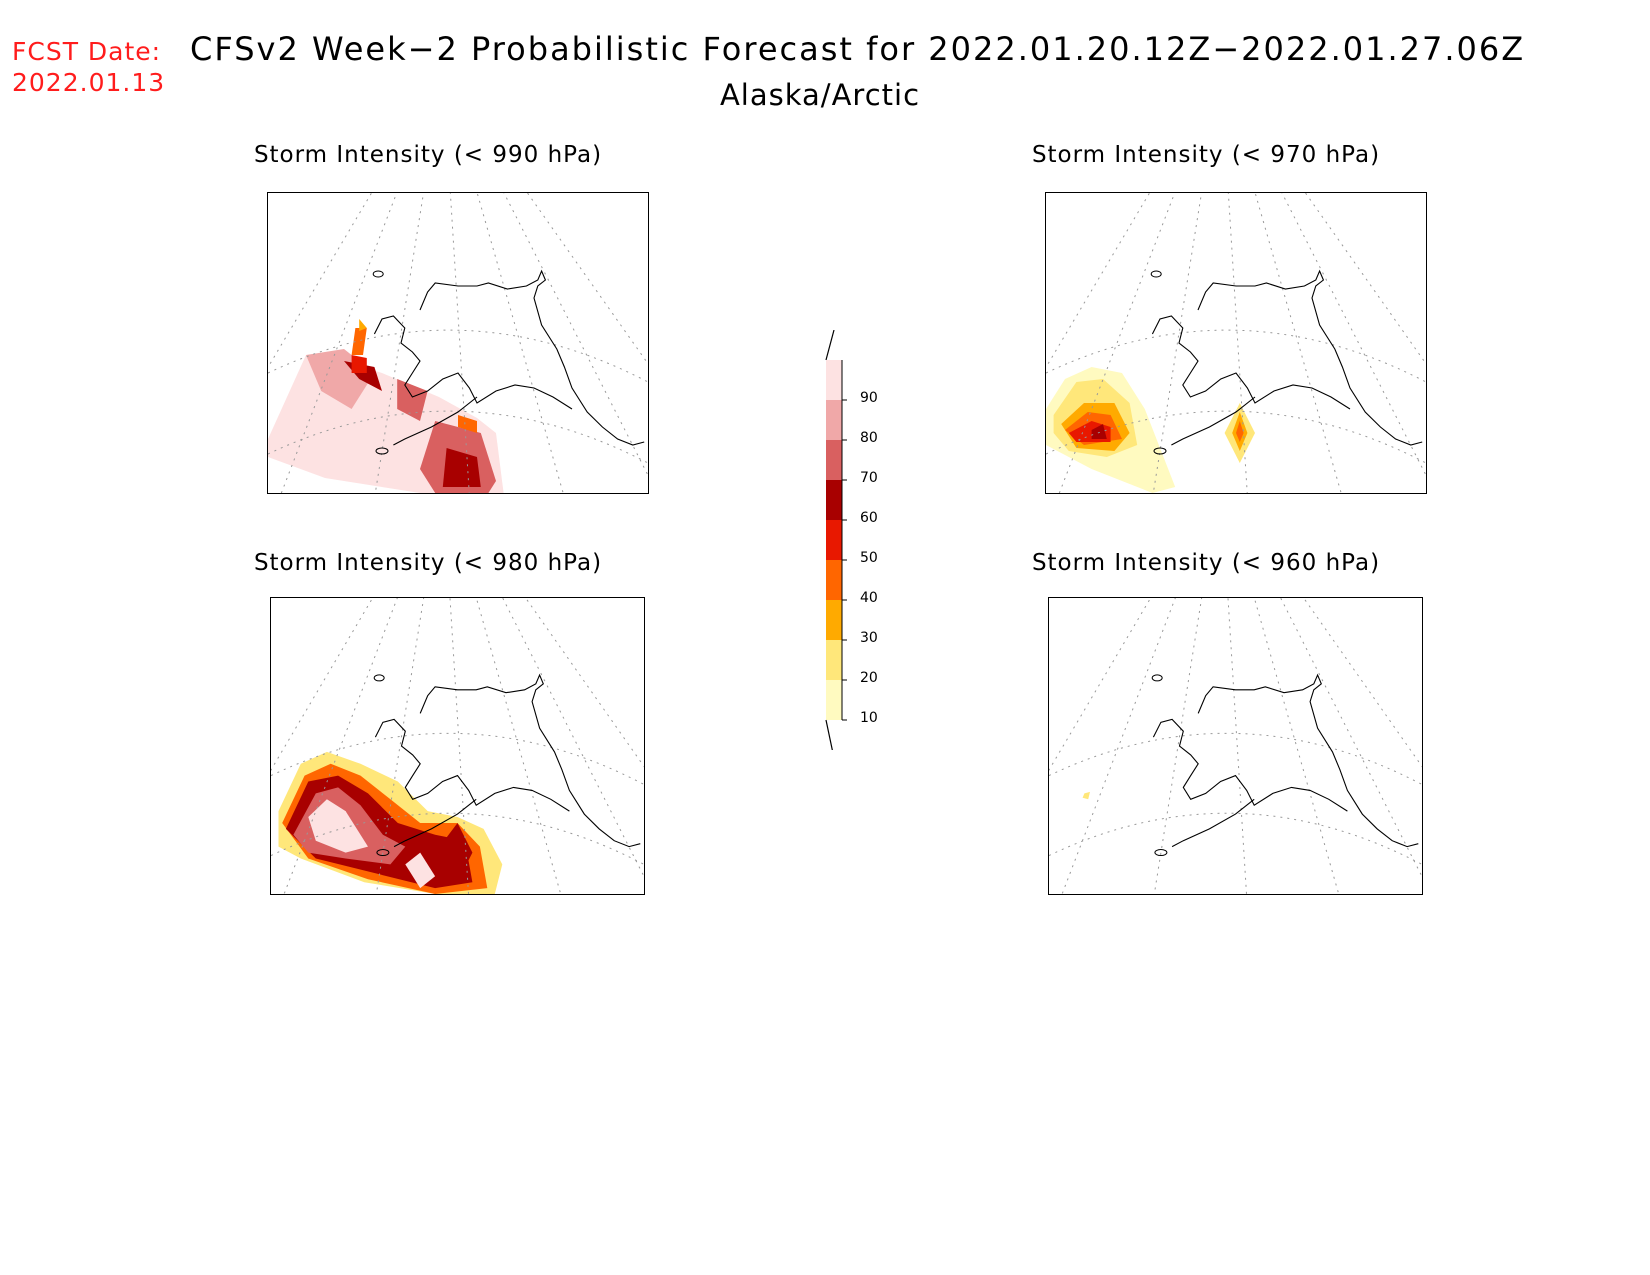 The image size is (1650, 1275). I want to click on colorbar-label-50: 50, so click(869, 558).